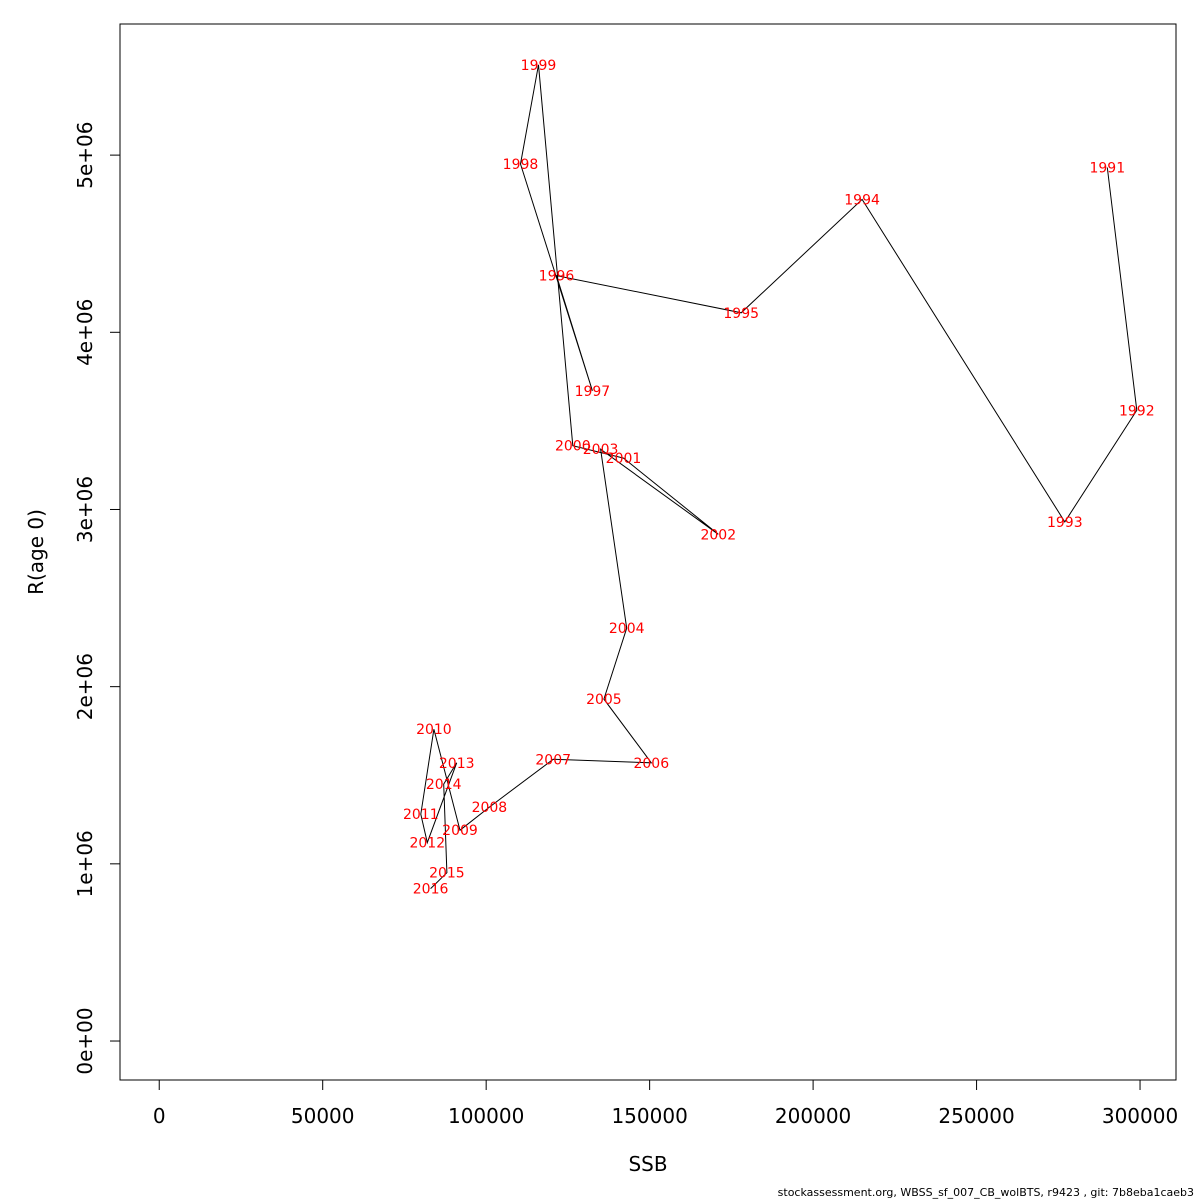 This screenshot has width=1200, height=1200. What do you see at coordinates (460, 831) in the screenshot?
I see `year-label-2009: 2009` at bounding box center [460, 831].